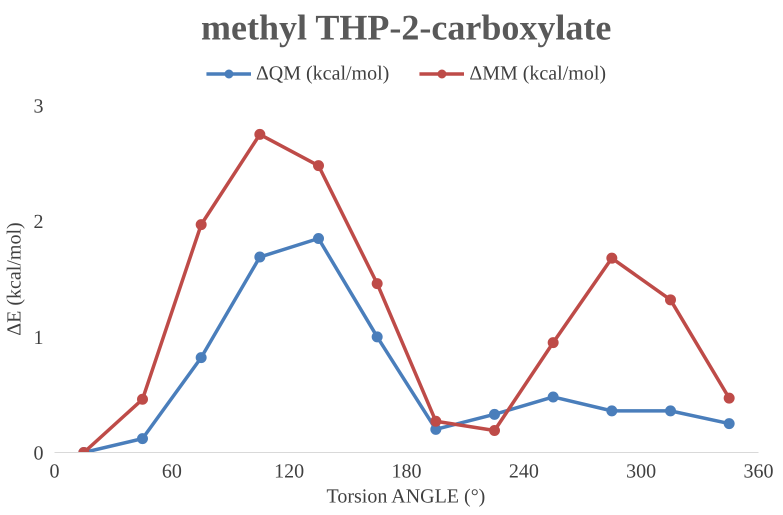 This screenshot has width=783, height=515. I want to click on x-axis-title: Torsion ANGLE (°), so click(406, 497).